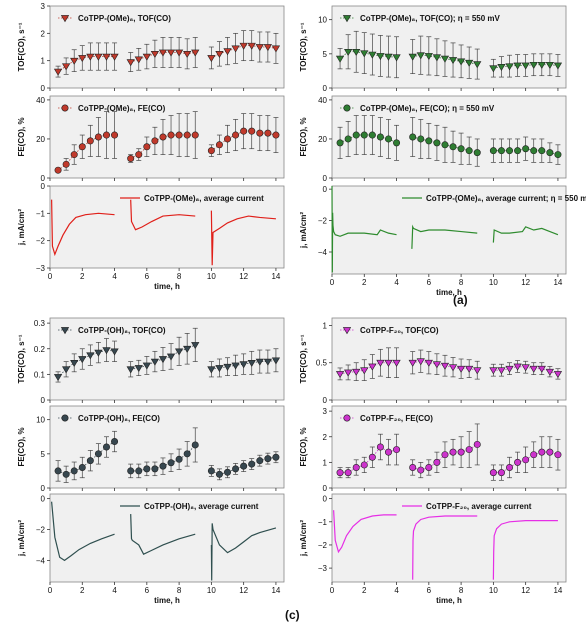  I want to click on y-tick-label: 2, so click(43, 33).